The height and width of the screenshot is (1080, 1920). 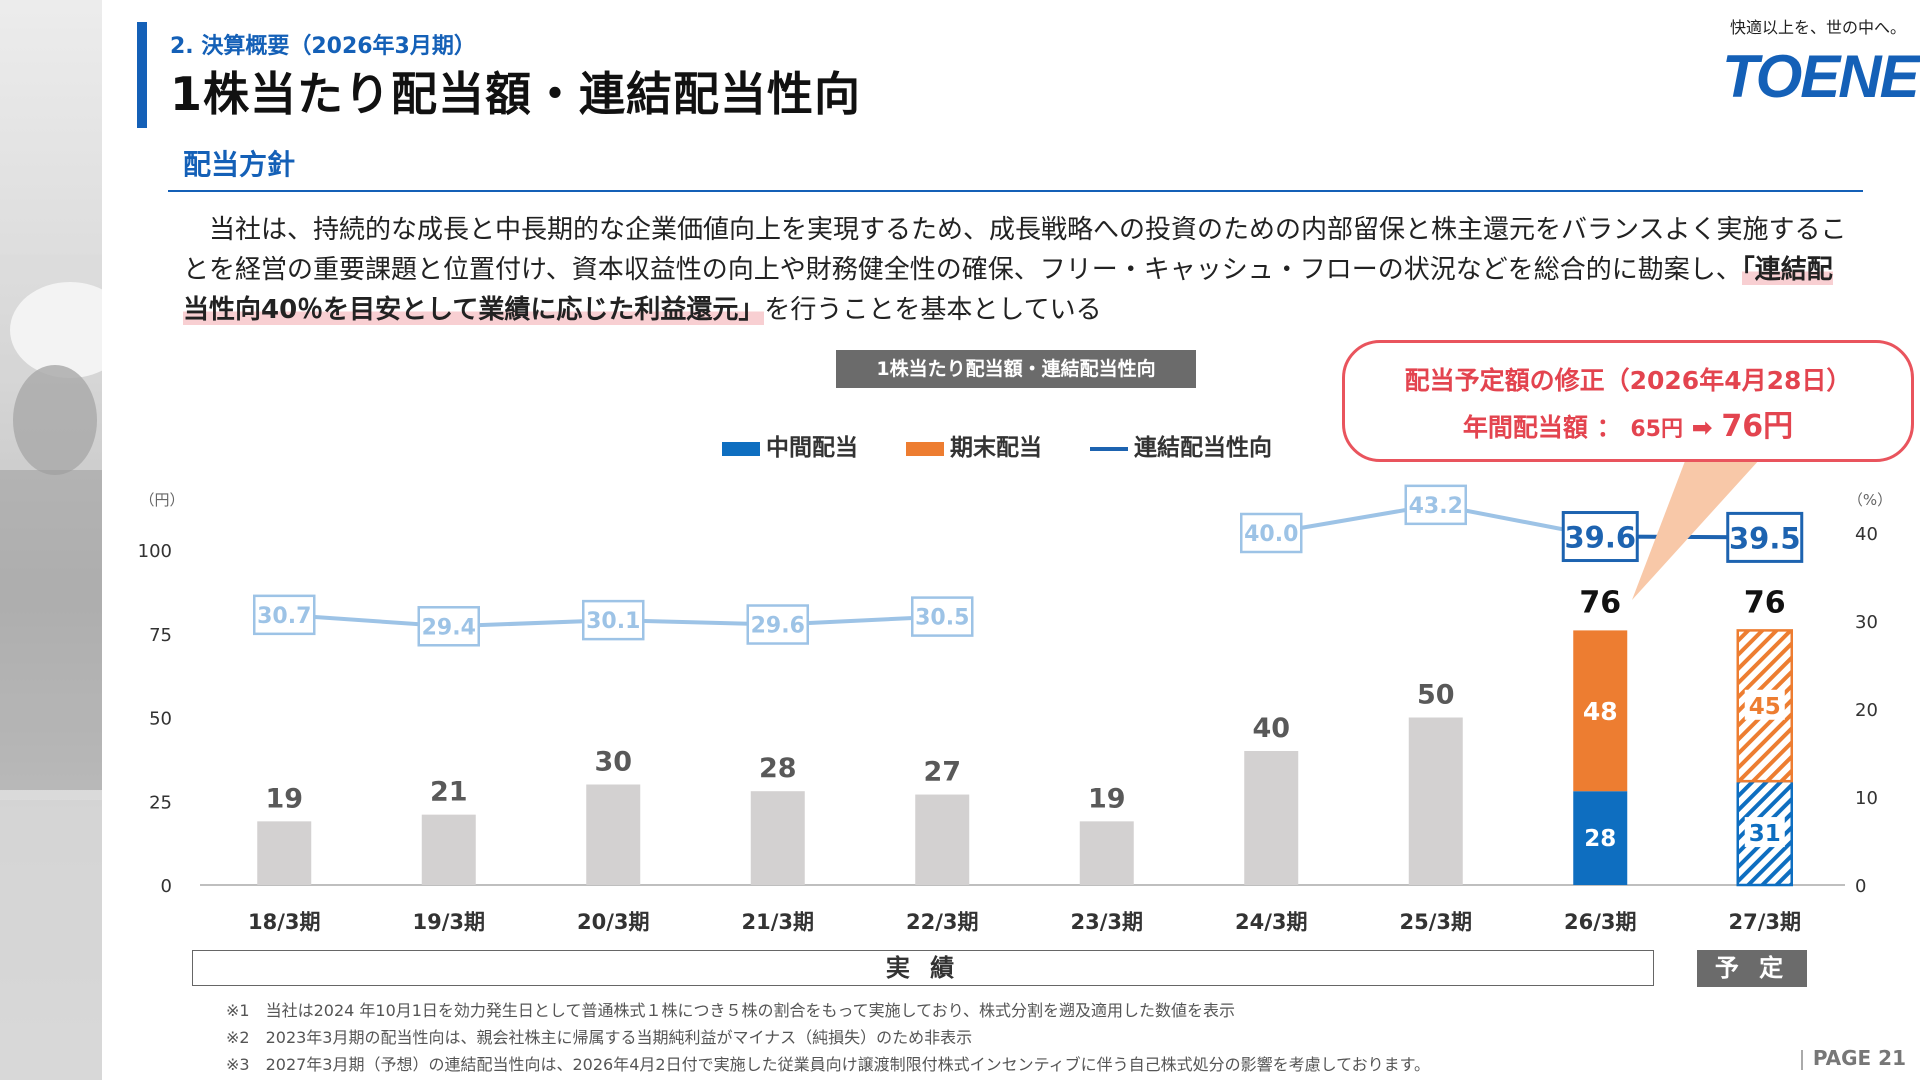 What do you see at coordinates (284, 922) in the screenshot?
I see `category-label: 18/3期` at bounding box center [284, 922].